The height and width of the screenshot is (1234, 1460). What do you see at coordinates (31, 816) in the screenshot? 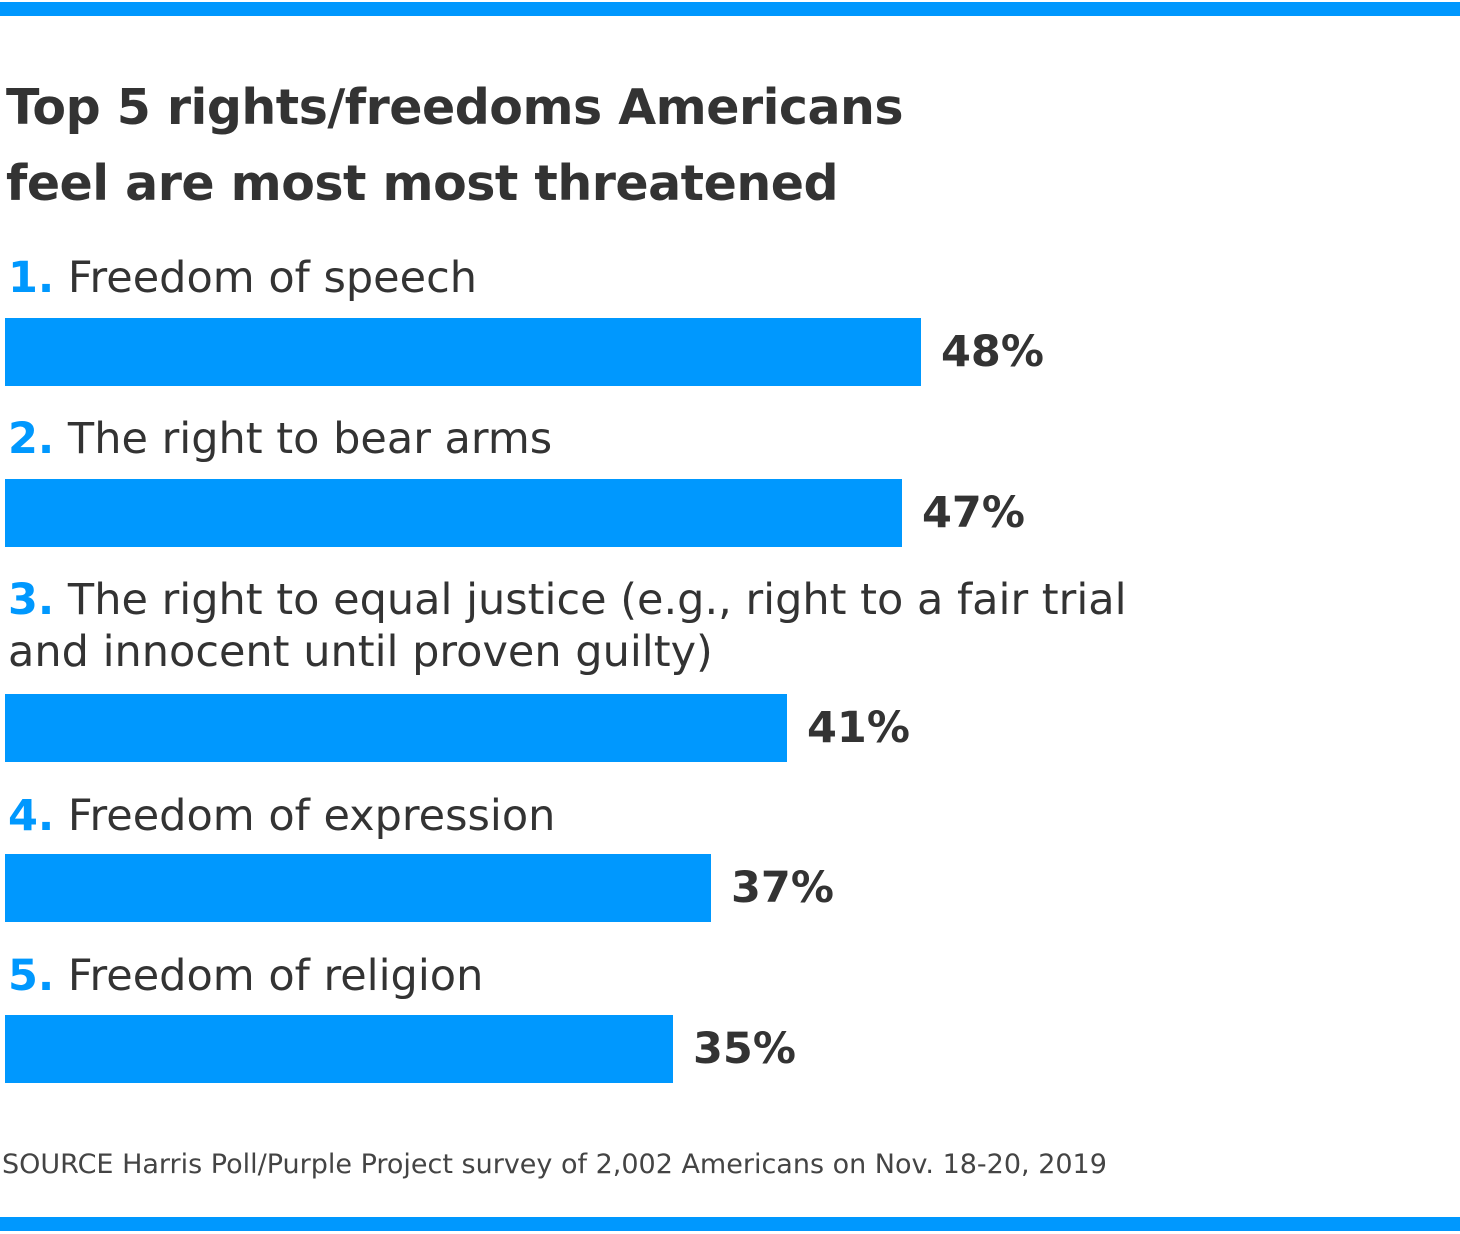
I see `rank-number: 4.` at bounding box center [31, 816].